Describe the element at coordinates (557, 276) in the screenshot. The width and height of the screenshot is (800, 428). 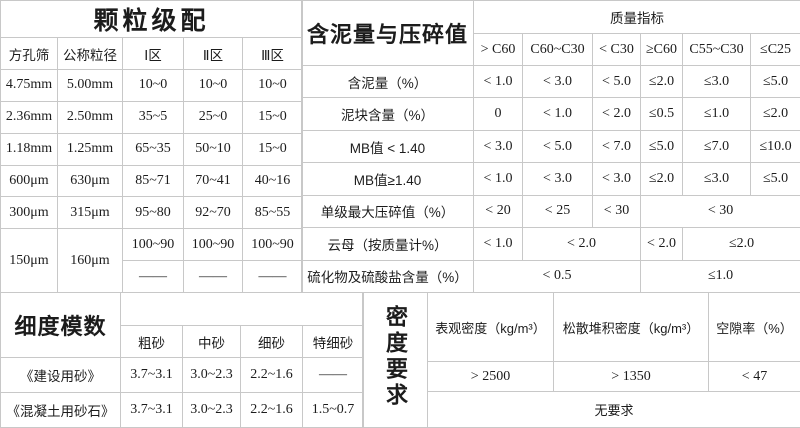
I see `quality-cell: < 0.5` at that location.